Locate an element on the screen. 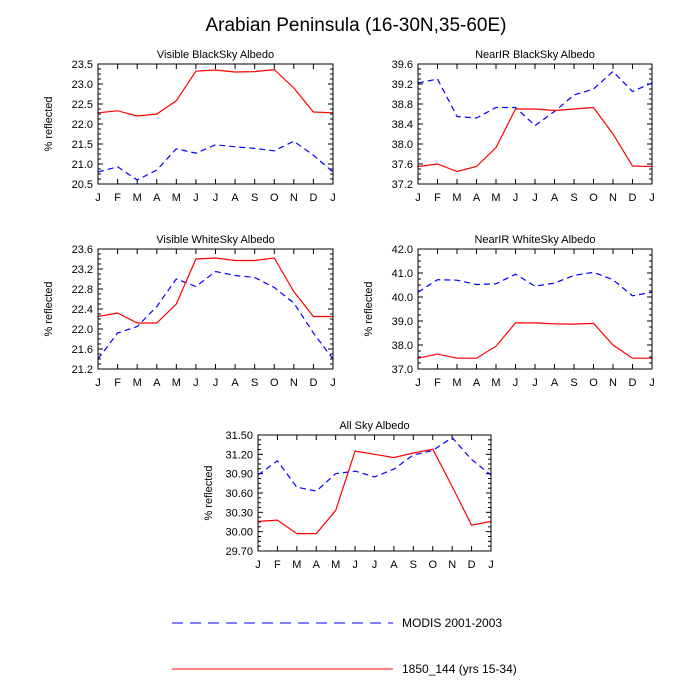 This screenshot has height=700, width=700. y-tick-label: 38.0 is located at coordinates (402, 145).